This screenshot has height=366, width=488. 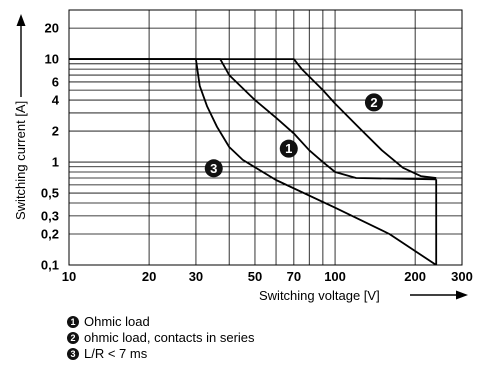 What do you see at coordinates (294, 276) in the screenshot?
I see `x-tick-label: 70` at bounding box center [294, 276].